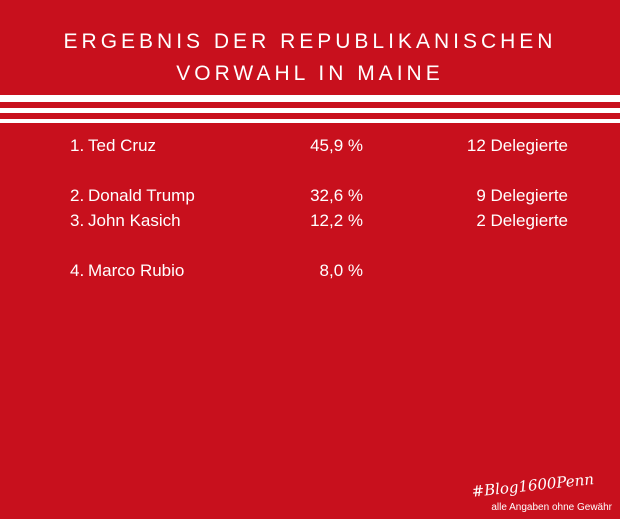 The image size is (620, 519). I want to click on result-name: John Kasich, so click(134, 220).